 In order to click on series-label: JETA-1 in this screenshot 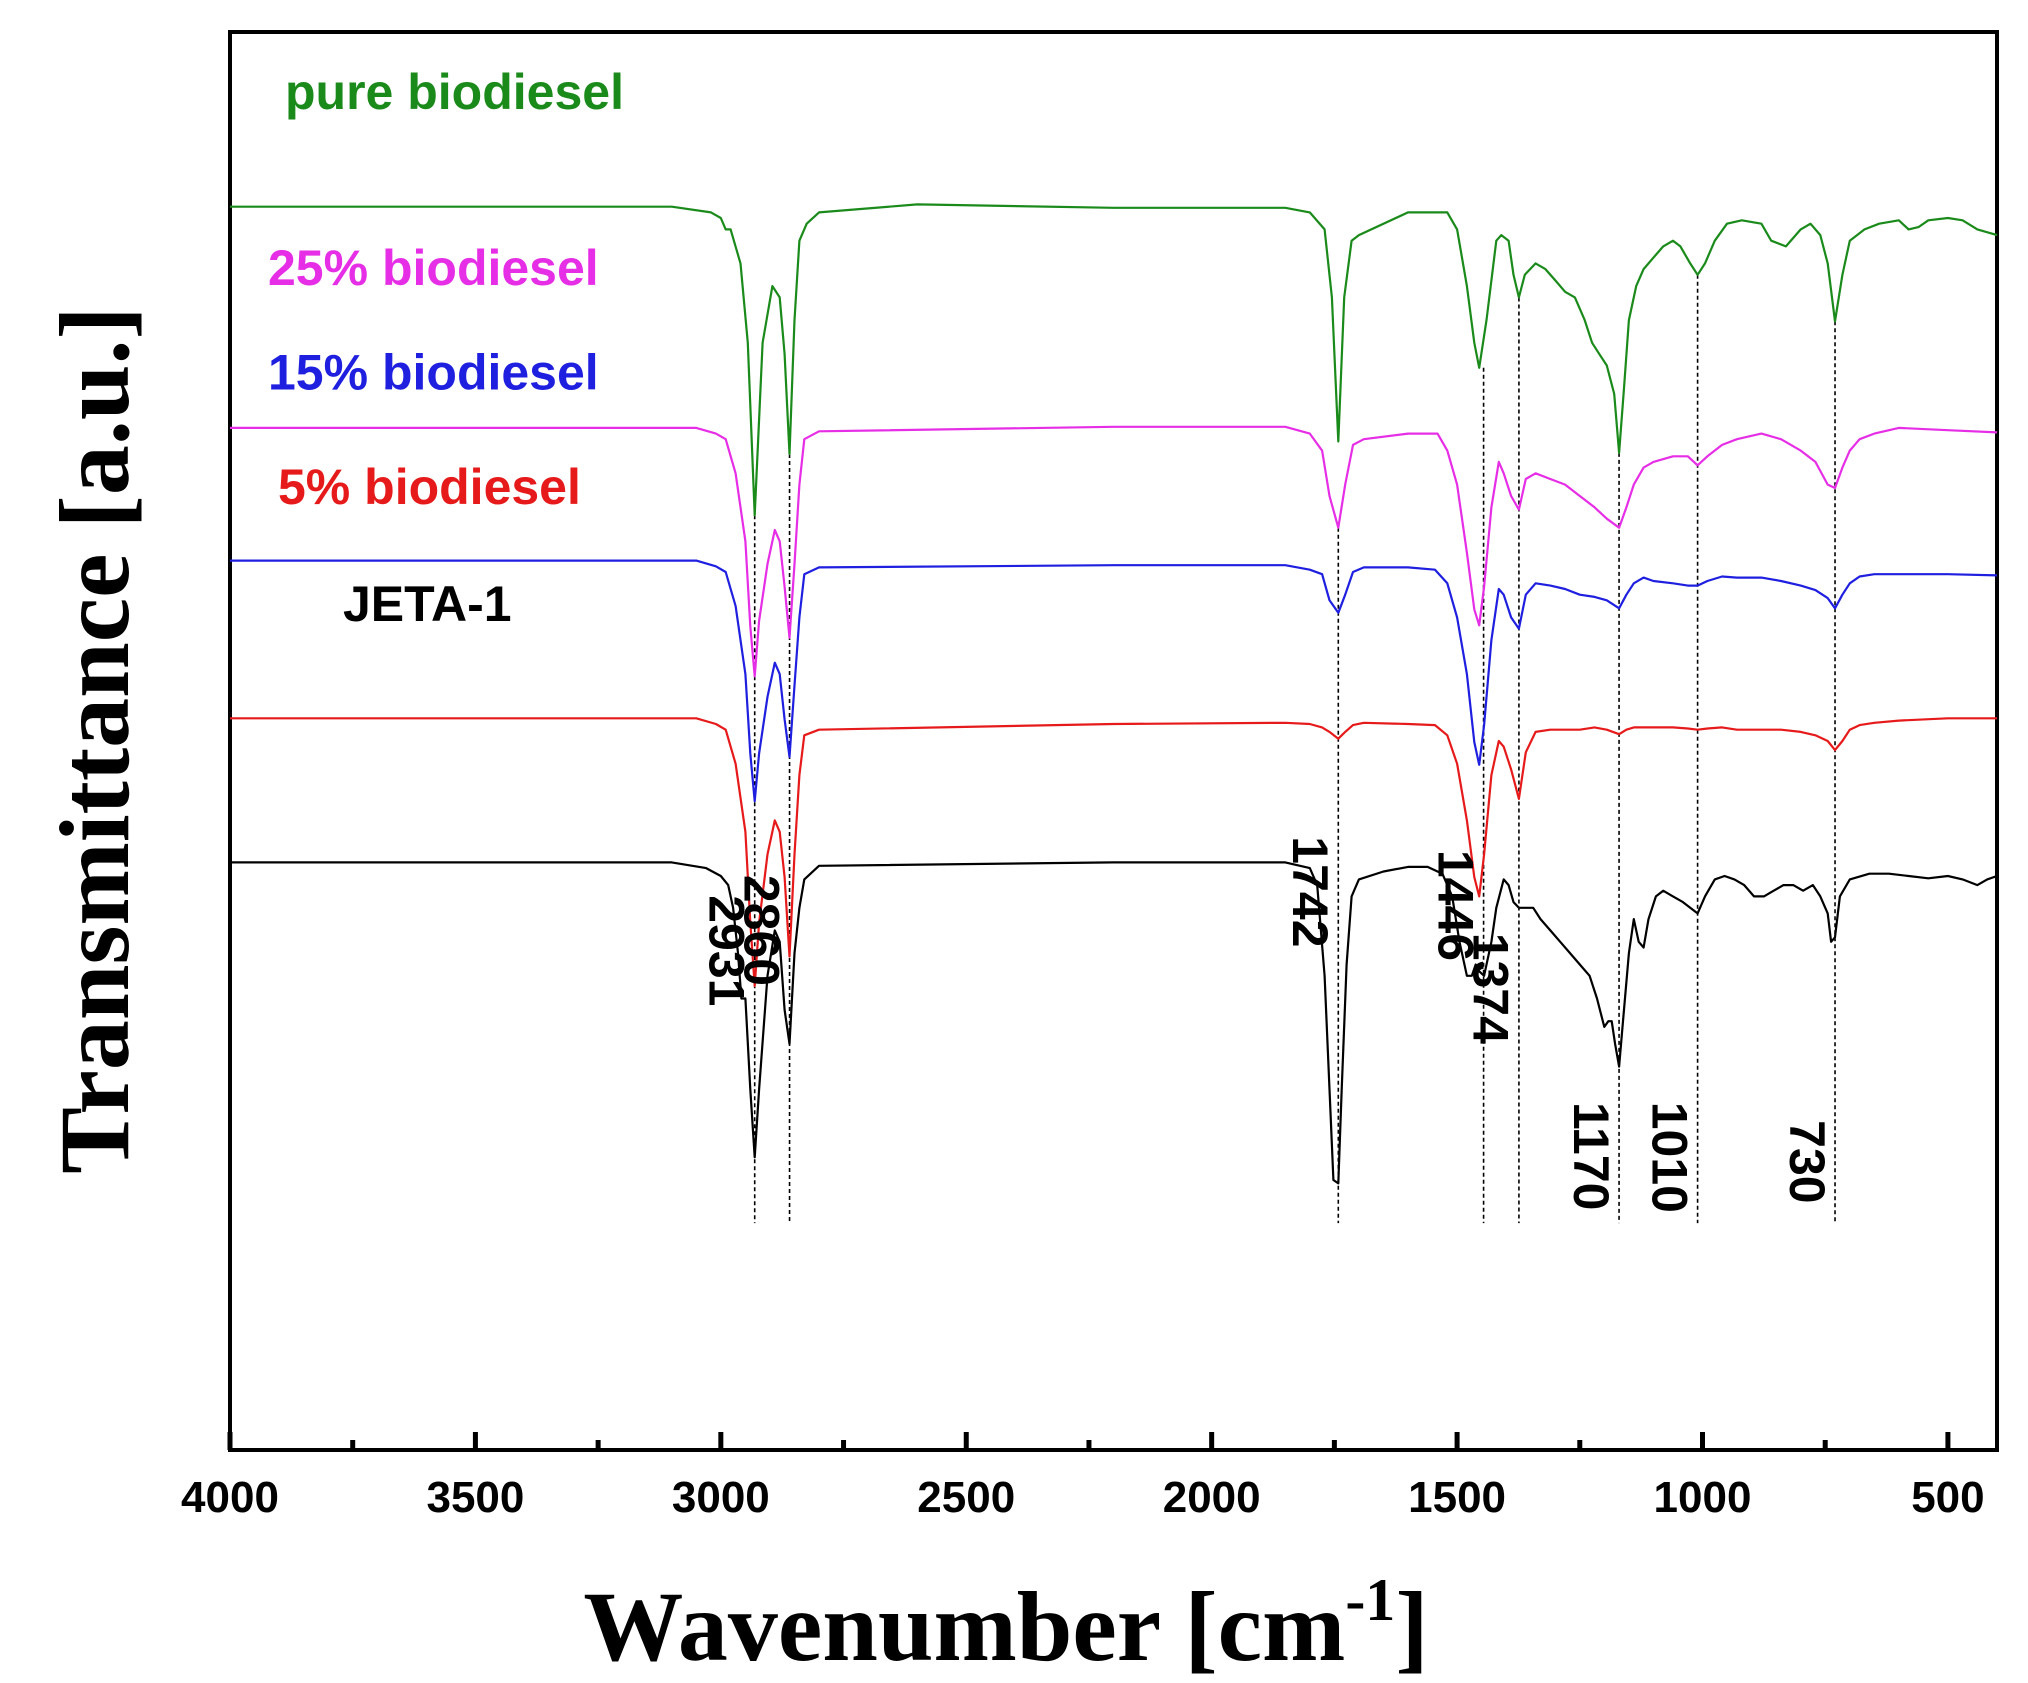, I will do `click(427, 604)`.